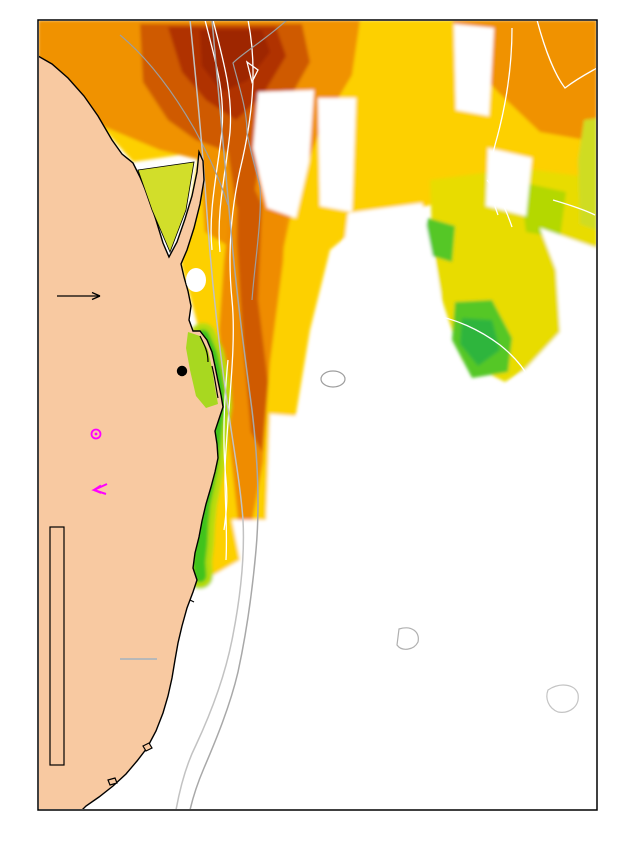  Describe the element at coordinates (217, 415) in the screenshot. I see `isobath-lines` at that location.